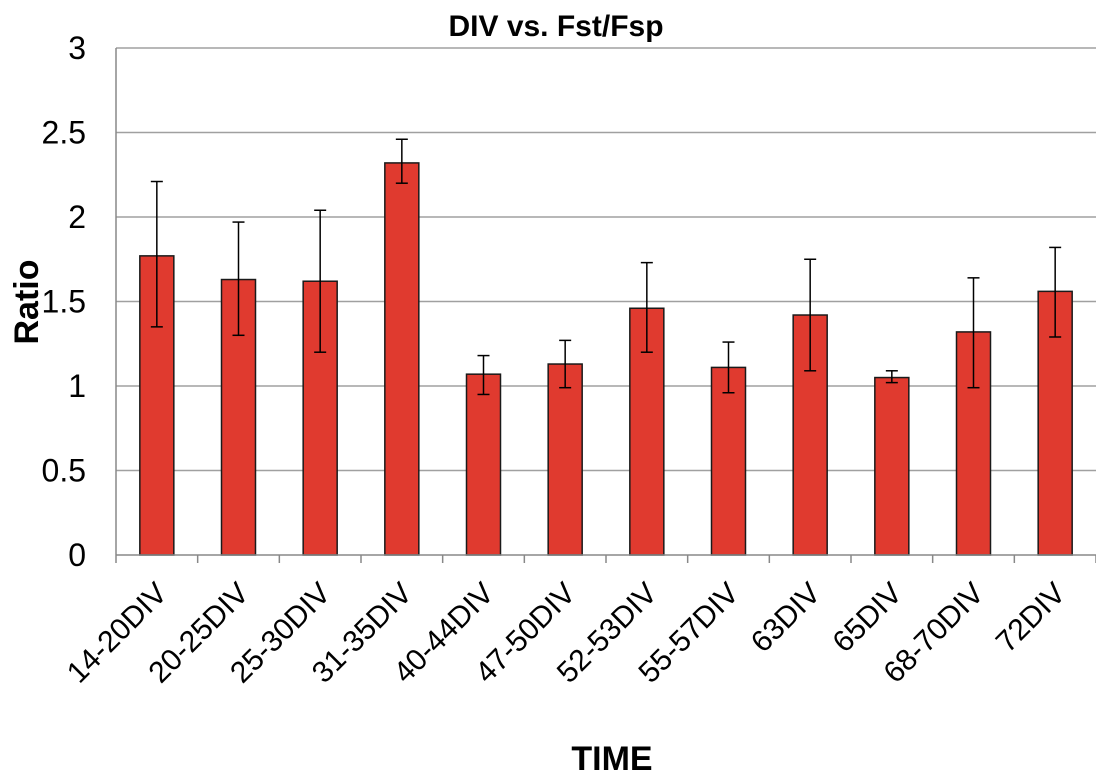 The height and width of the screenshot is (776, 1096). I want to click on y-tick-label: 1, so click(77, 386).